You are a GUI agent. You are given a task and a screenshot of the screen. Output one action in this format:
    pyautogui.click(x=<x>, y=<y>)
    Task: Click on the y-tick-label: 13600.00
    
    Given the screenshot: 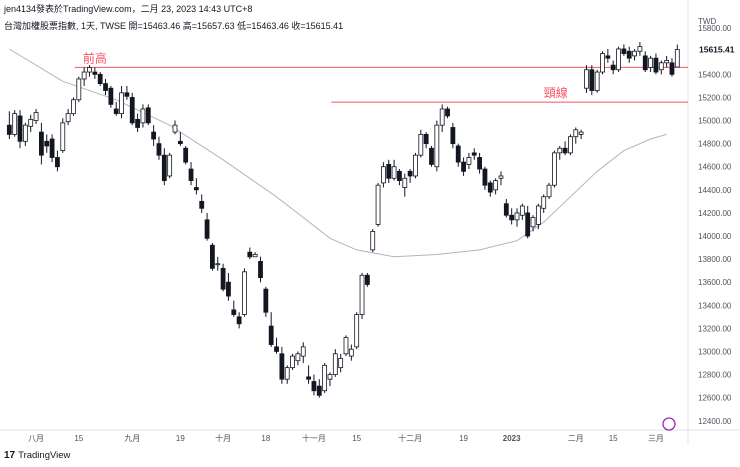 What is the action you would take?
    pyautogui.click(x=715, y=282)
    